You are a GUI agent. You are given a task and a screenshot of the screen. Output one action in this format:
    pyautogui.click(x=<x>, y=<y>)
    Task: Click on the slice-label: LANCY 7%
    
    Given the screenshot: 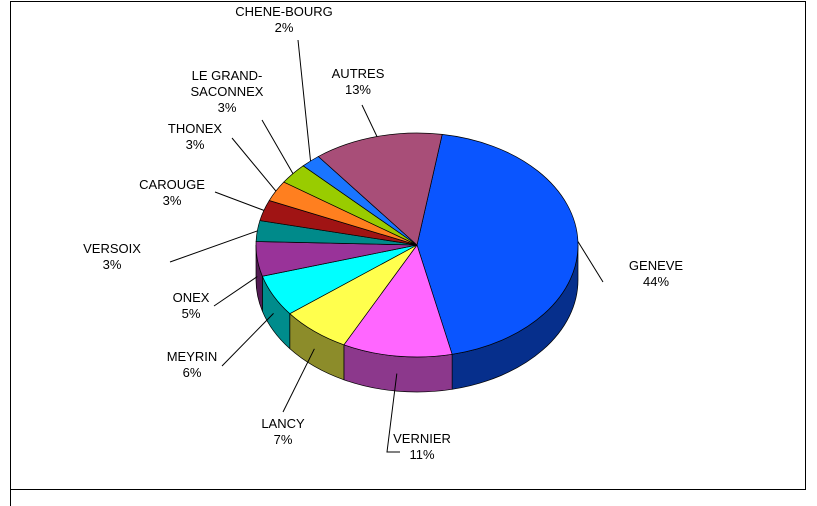 What is the action you would take?
    pyautogui.click(x=282, y=432)
    